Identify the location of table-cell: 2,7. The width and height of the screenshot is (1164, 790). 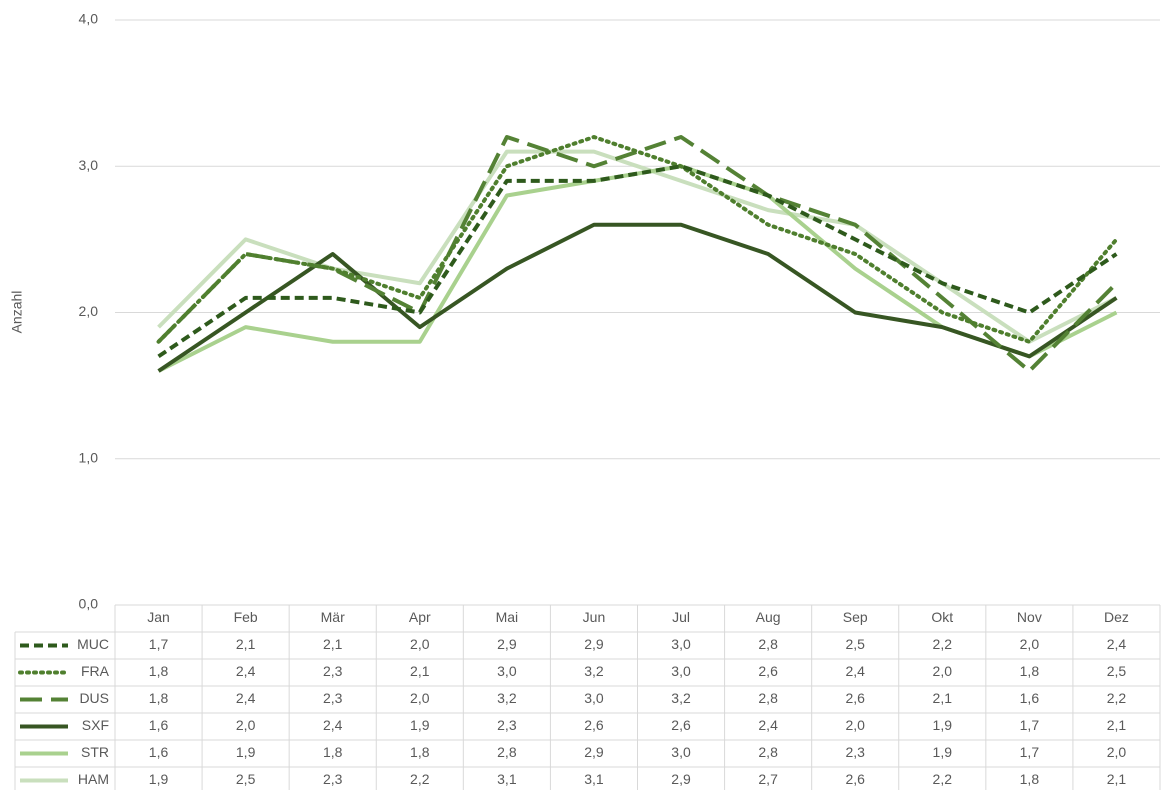
(768, 779).